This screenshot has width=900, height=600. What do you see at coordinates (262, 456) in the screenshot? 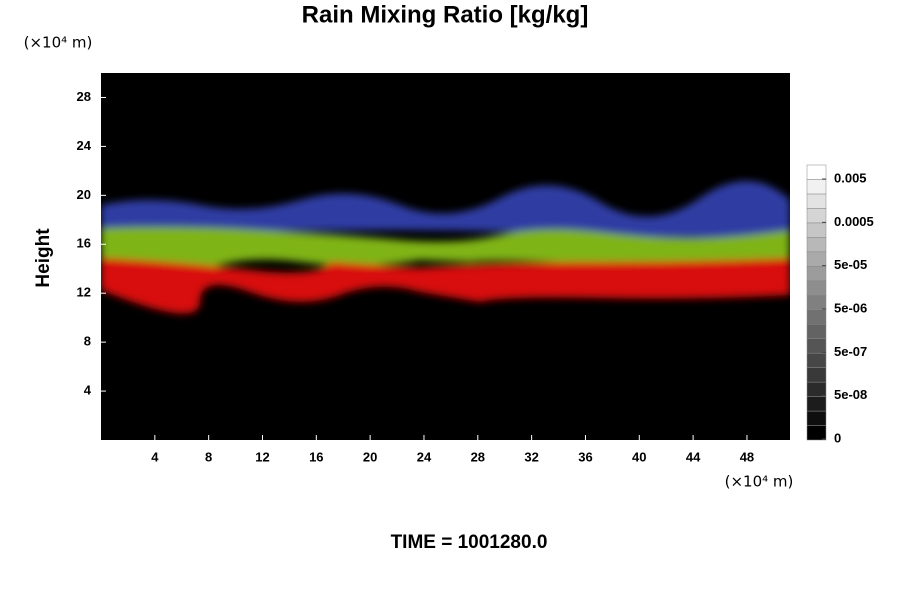
I see `x-tick-label: 12` at bounding box center [262, 456].